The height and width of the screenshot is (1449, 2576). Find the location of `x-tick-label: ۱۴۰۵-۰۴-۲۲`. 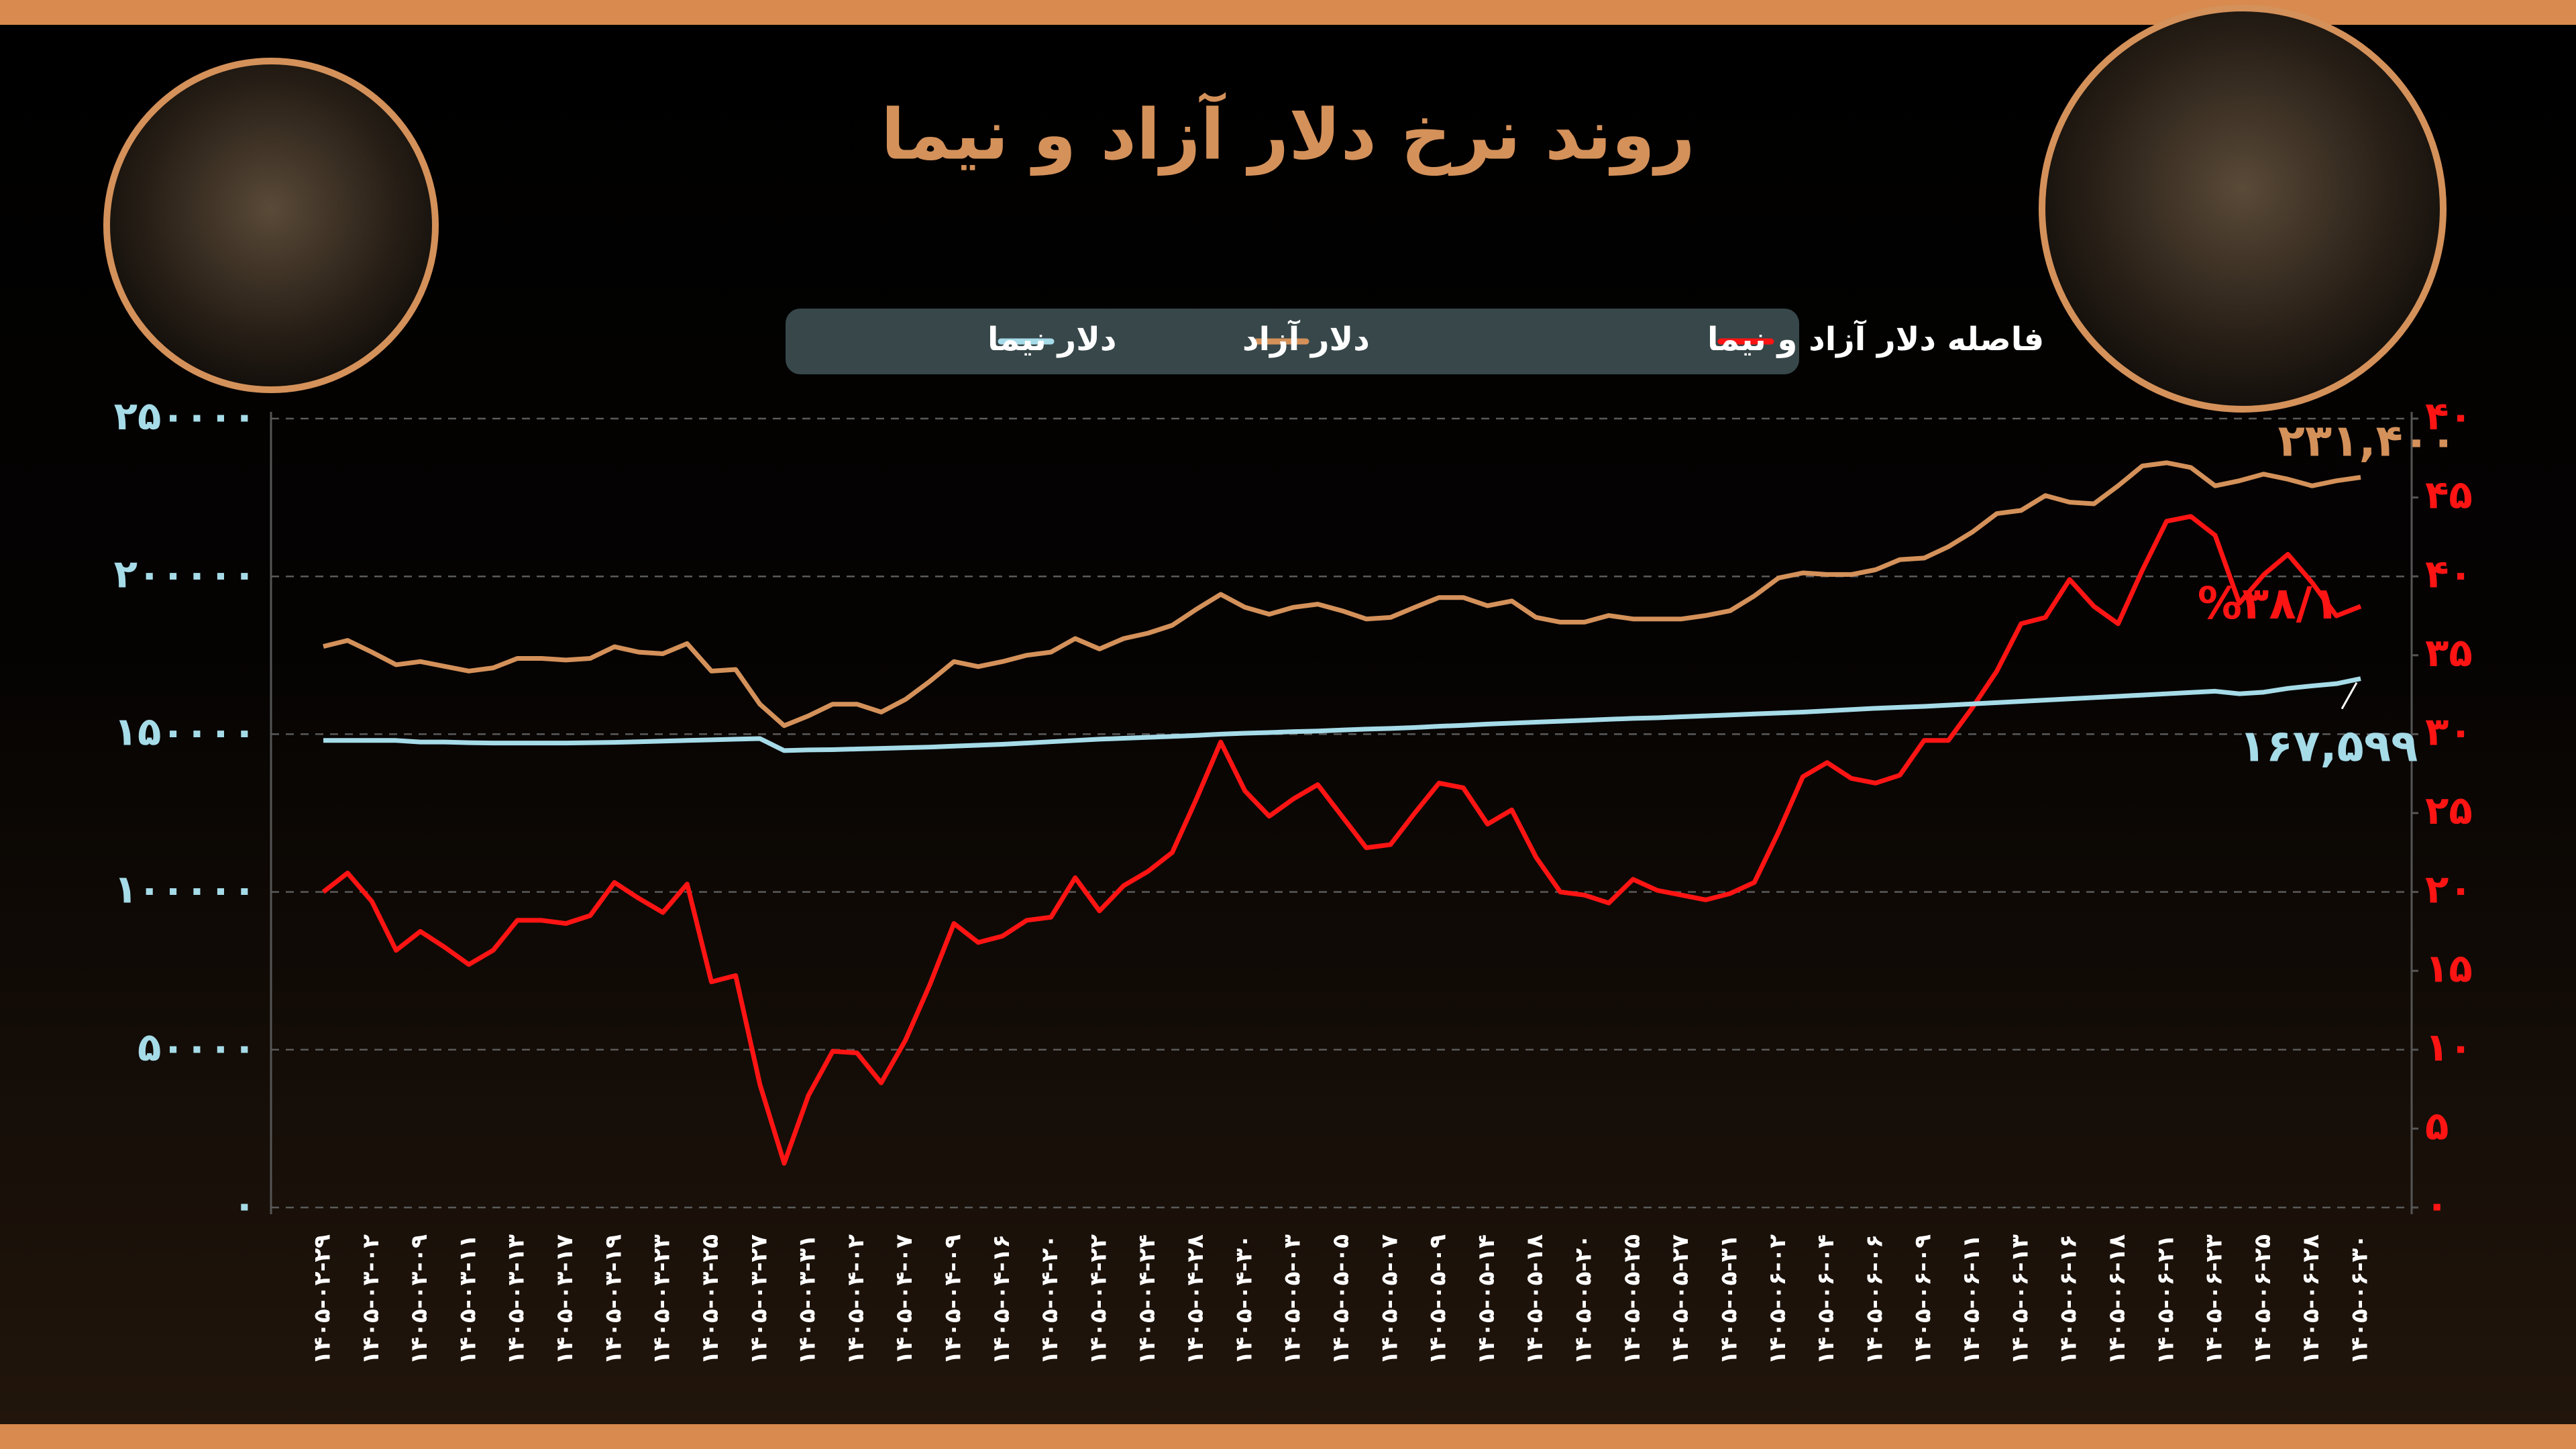

x-tick-label: ۱۴۰۵-۰۴-۲۲ is located at coordinates (1098, 1299).